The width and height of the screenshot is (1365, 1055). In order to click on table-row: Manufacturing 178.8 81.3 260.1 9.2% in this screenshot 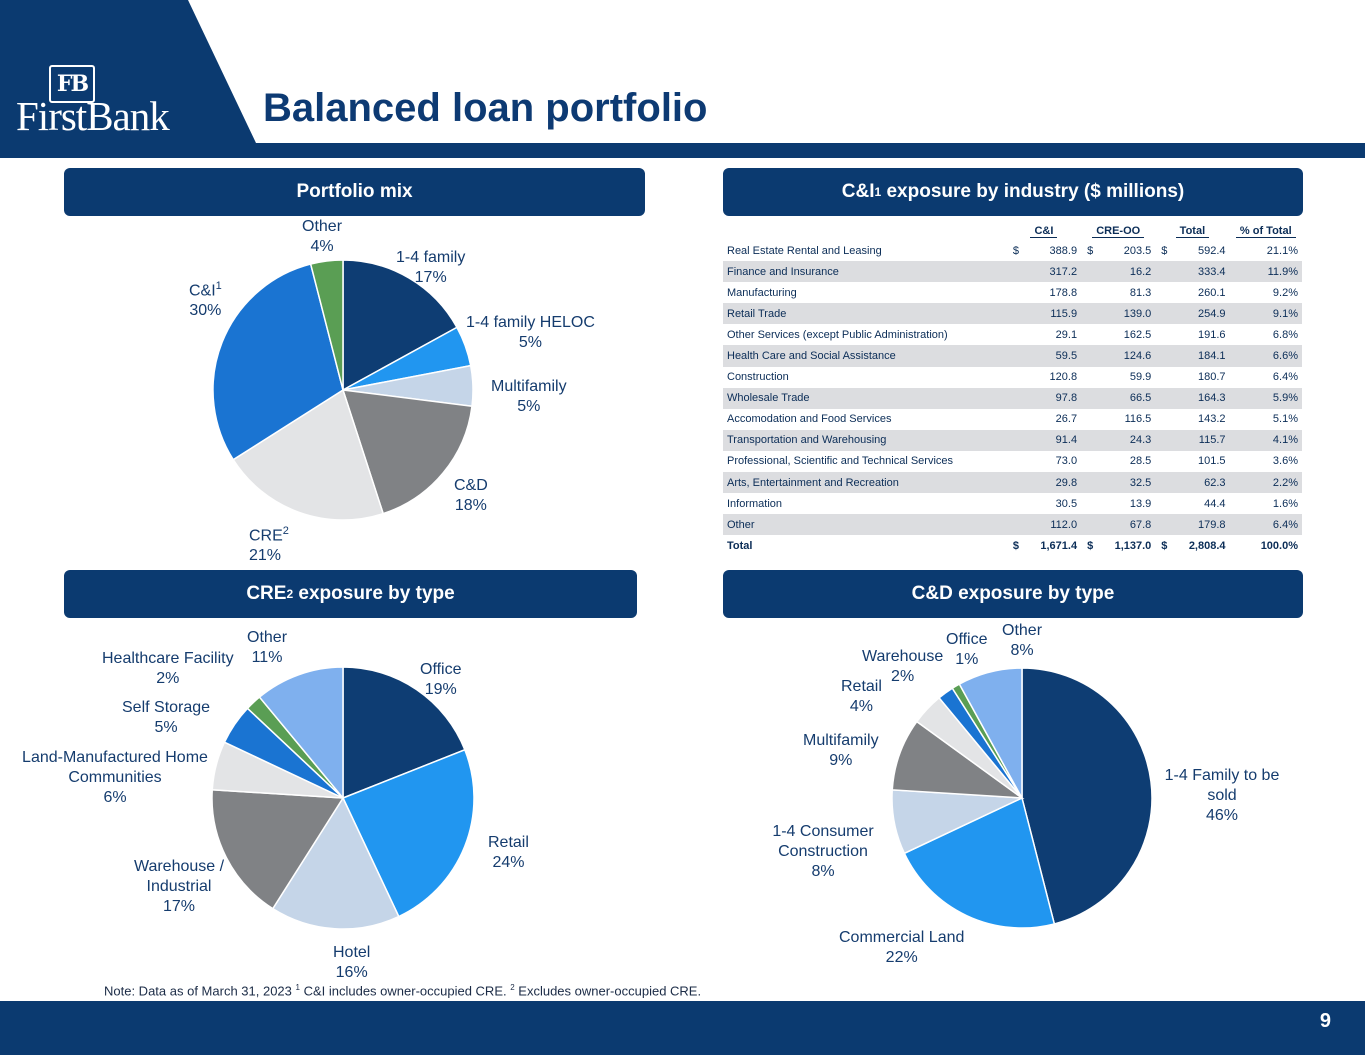, I will do `click(1012, 292)`.